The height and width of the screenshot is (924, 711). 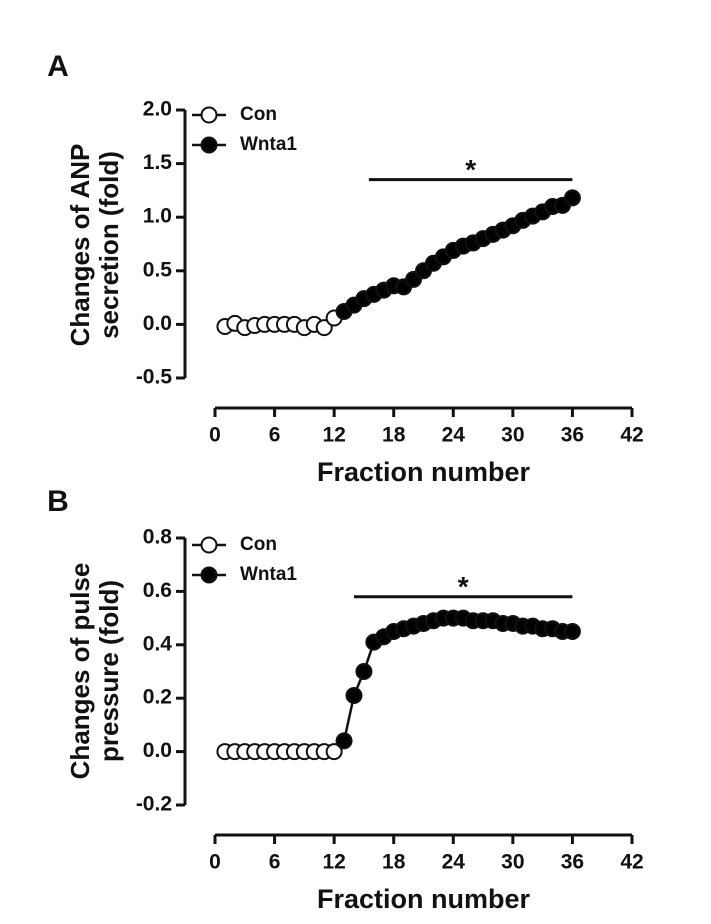 I want to click on y-tick-label: 0.2, so click(x=157, y=697).